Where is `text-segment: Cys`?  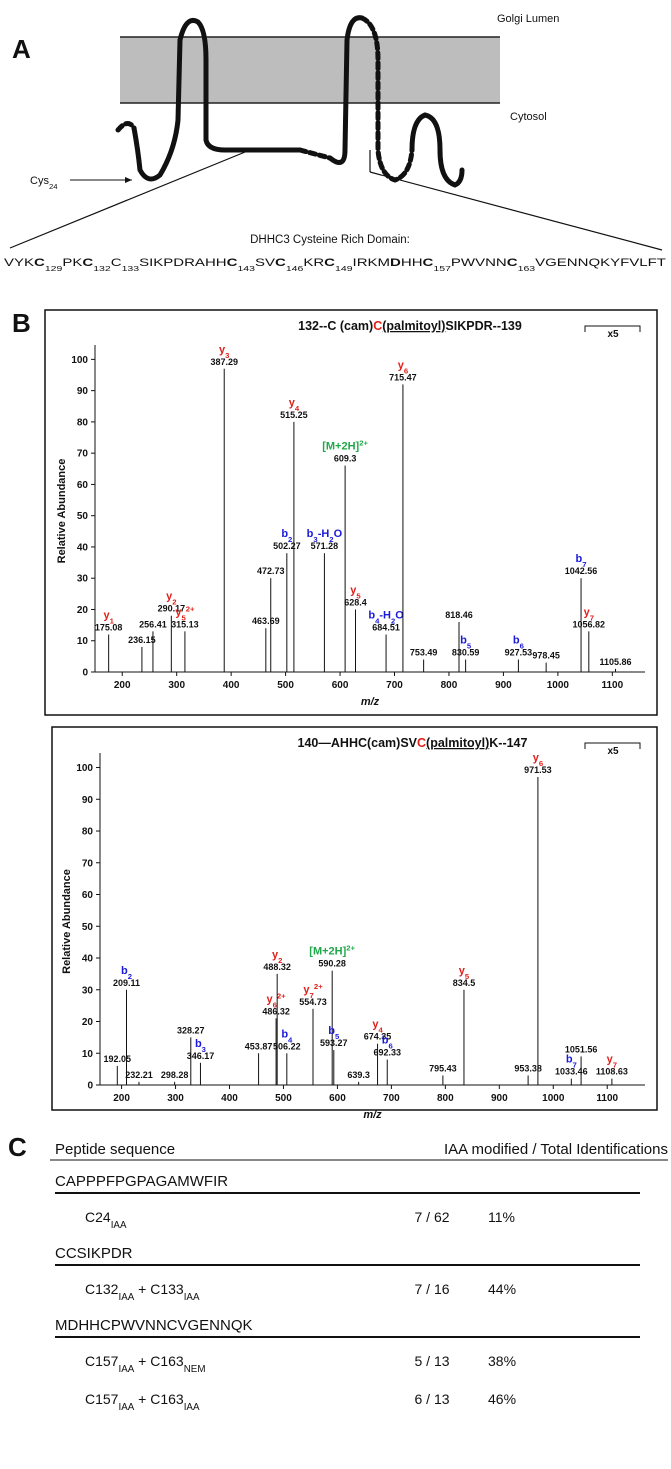
text-segment: Cys is located at coordinates (39, 181).